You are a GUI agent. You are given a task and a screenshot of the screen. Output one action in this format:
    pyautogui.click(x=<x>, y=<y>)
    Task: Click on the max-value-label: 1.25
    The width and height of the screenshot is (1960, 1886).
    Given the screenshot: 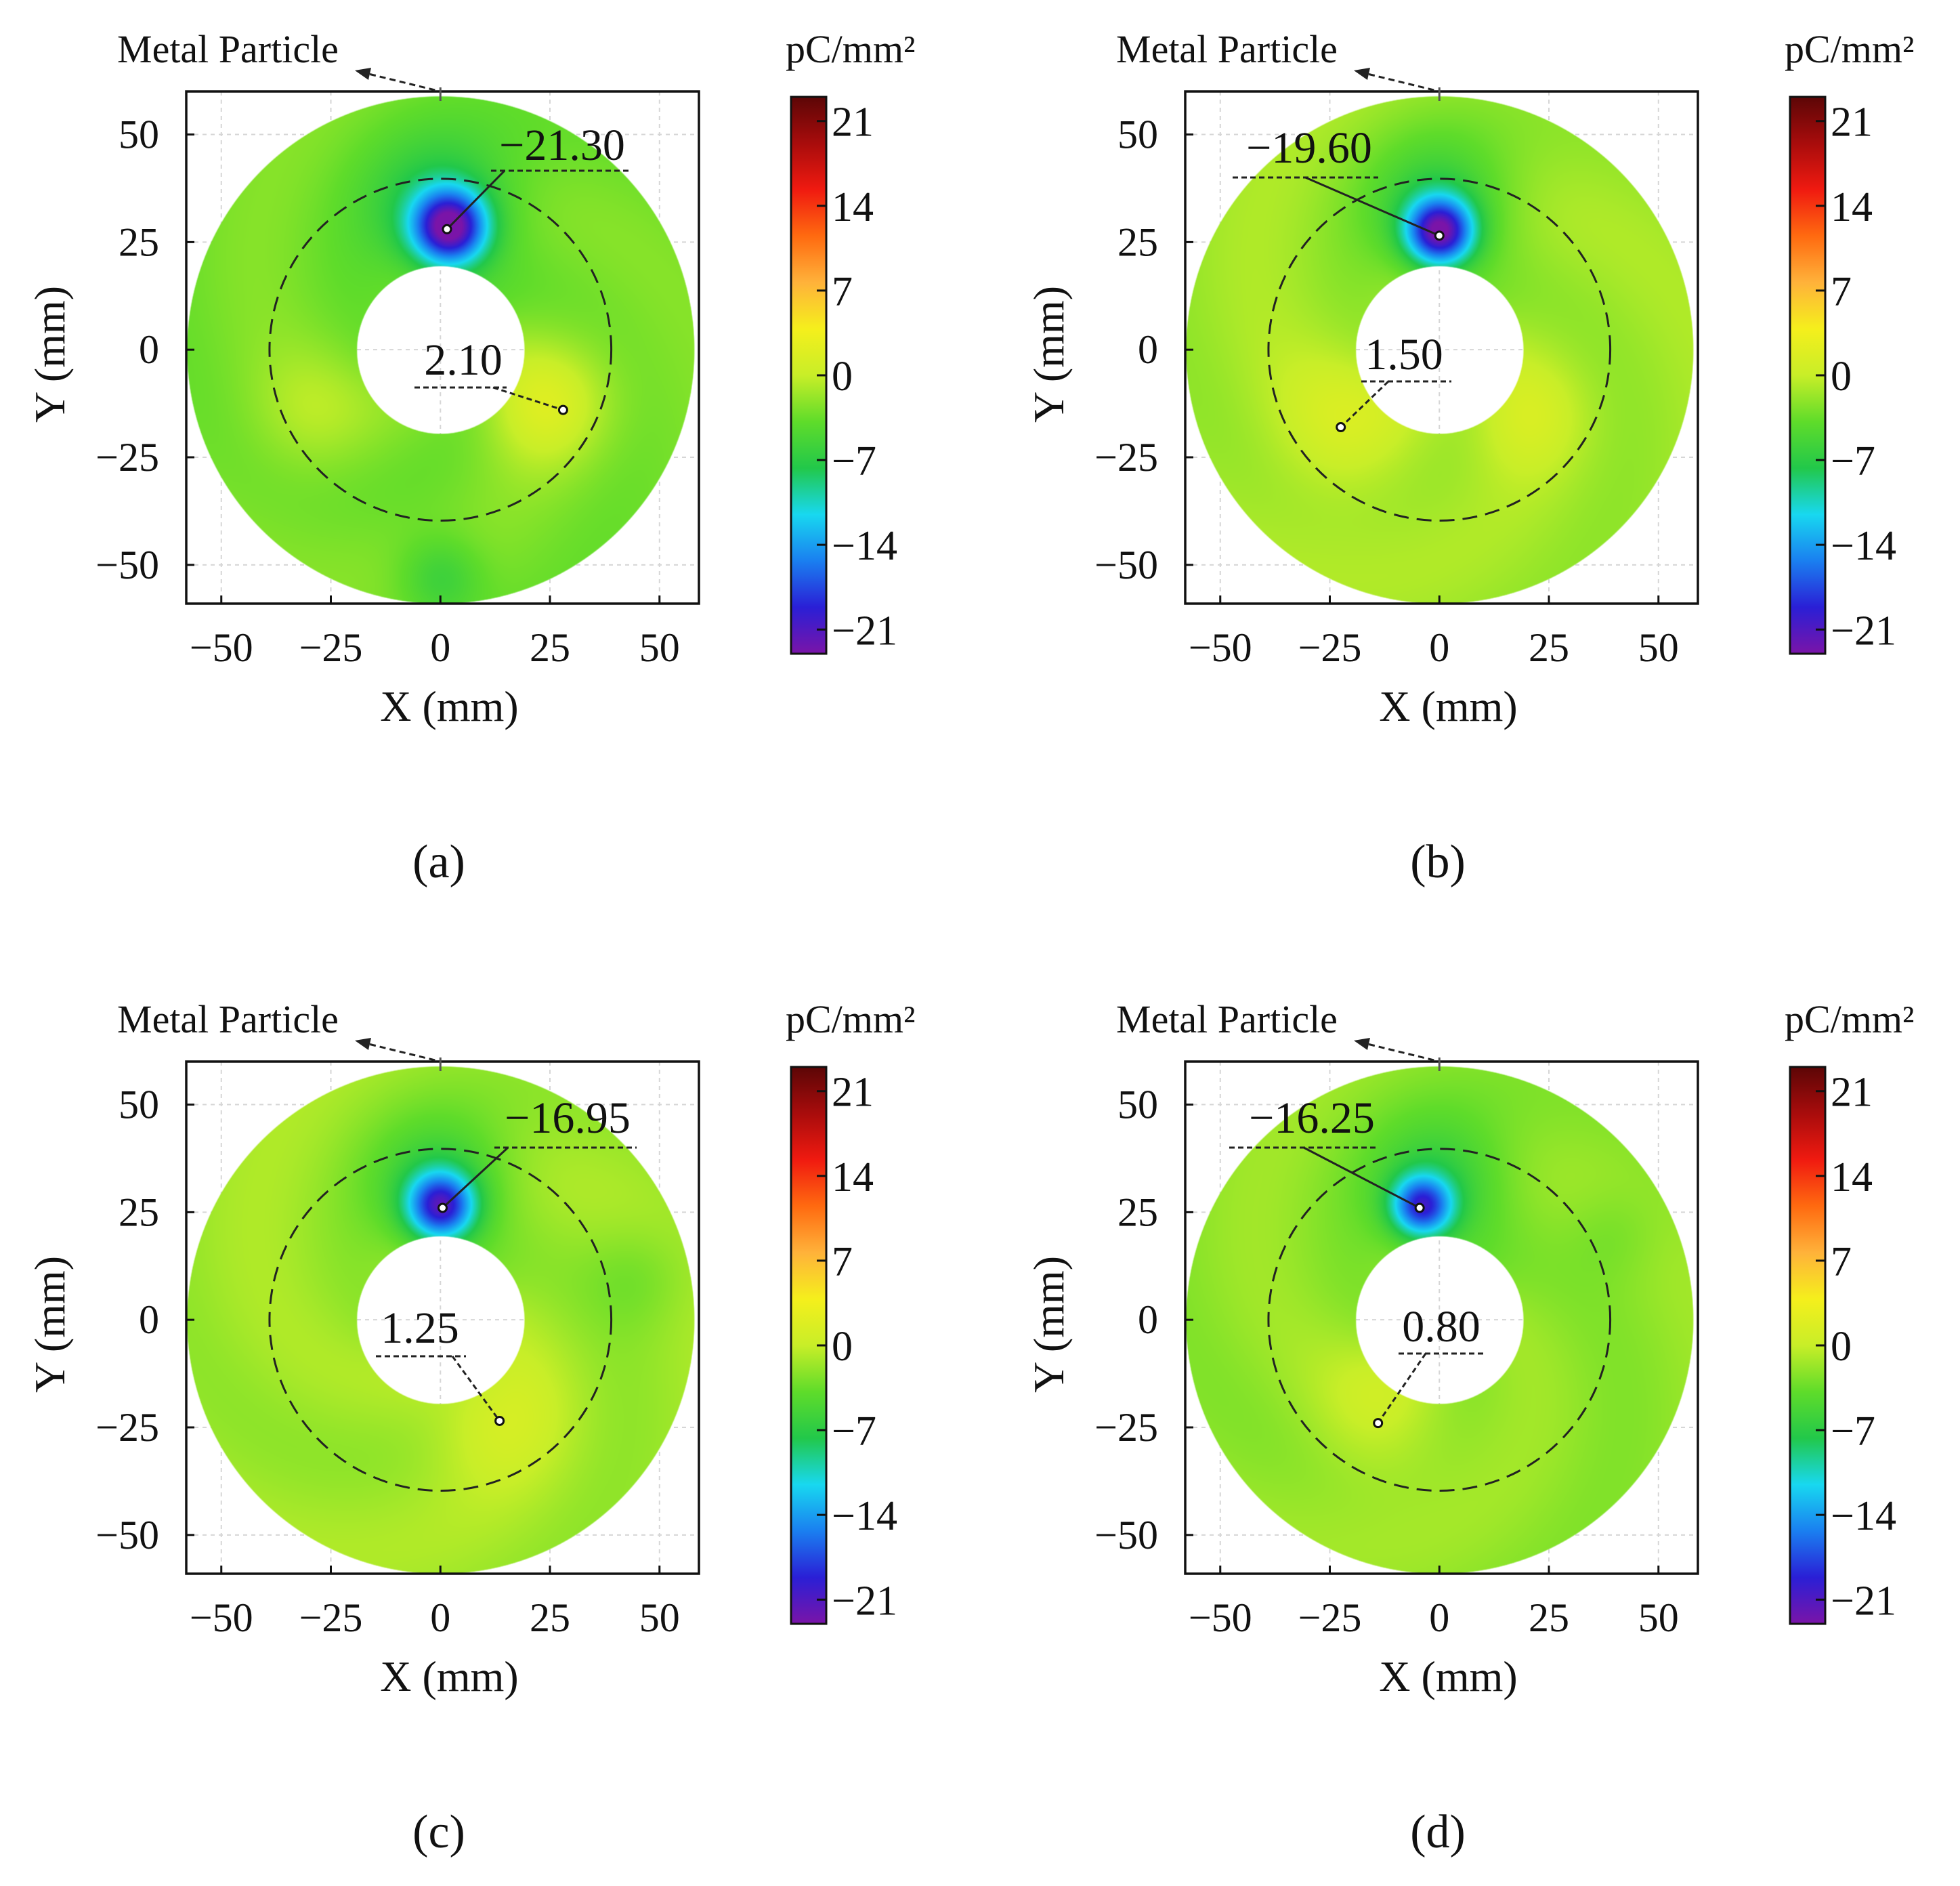 What is the action you would take?
    pyautogui.click(x=420, y=1328)
    